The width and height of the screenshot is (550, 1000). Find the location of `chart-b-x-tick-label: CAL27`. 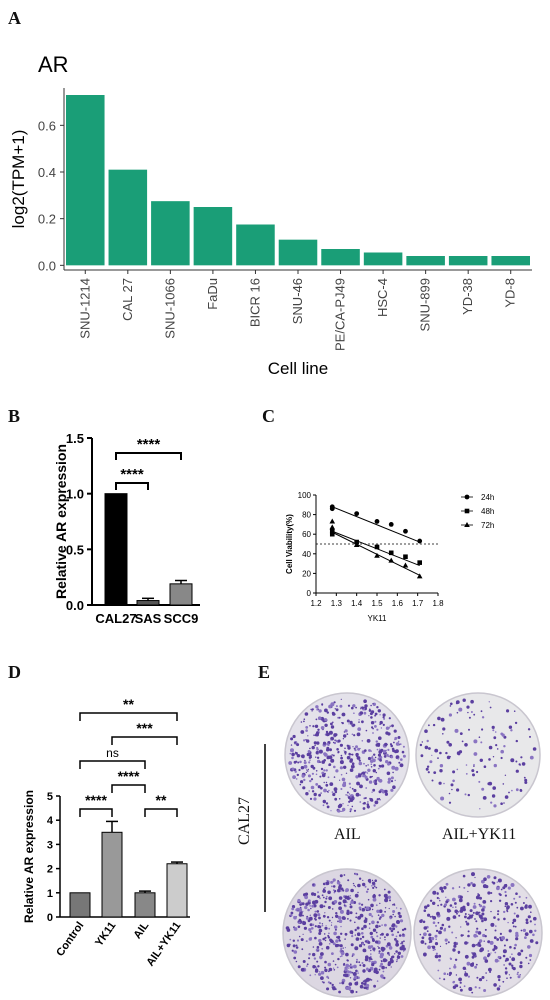

chart-b-x-tick-label: CAL27 is located at coordinates (115, 618).